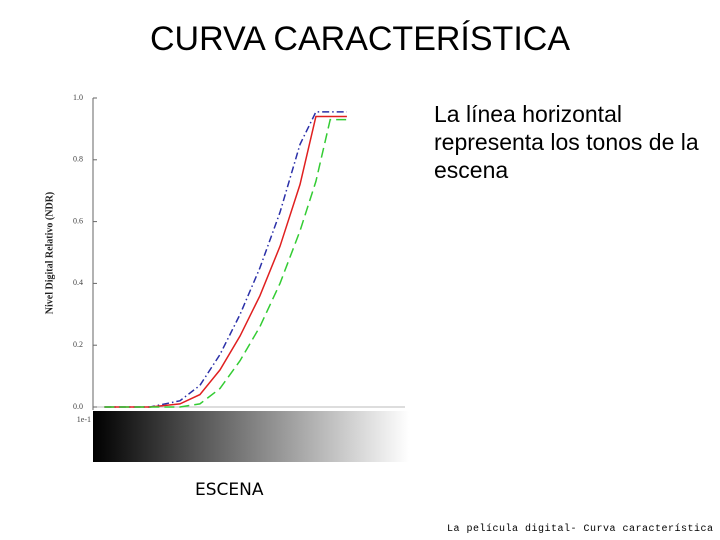 This screenshot has width=720, height=540. What do you see at coordinates (229, 490) in the screenshot?
I see `scene-label: ESCENA` at bounding box center [229, 490].